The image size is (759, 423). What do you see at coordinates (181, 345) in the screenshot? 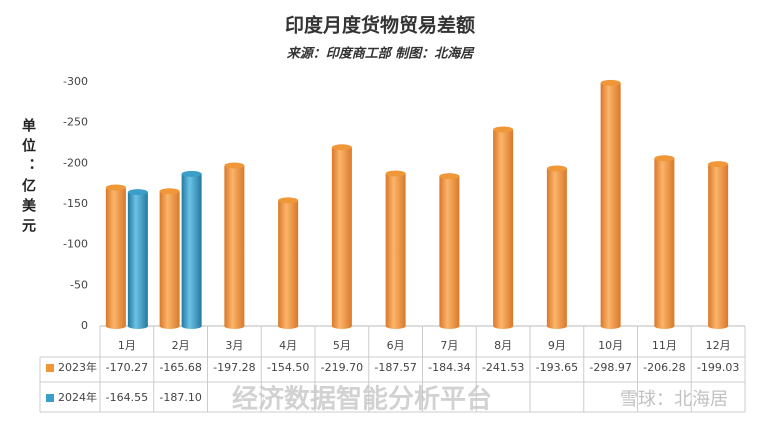
I see `x-tick-label: 2月` at bounding box center [181, 345].